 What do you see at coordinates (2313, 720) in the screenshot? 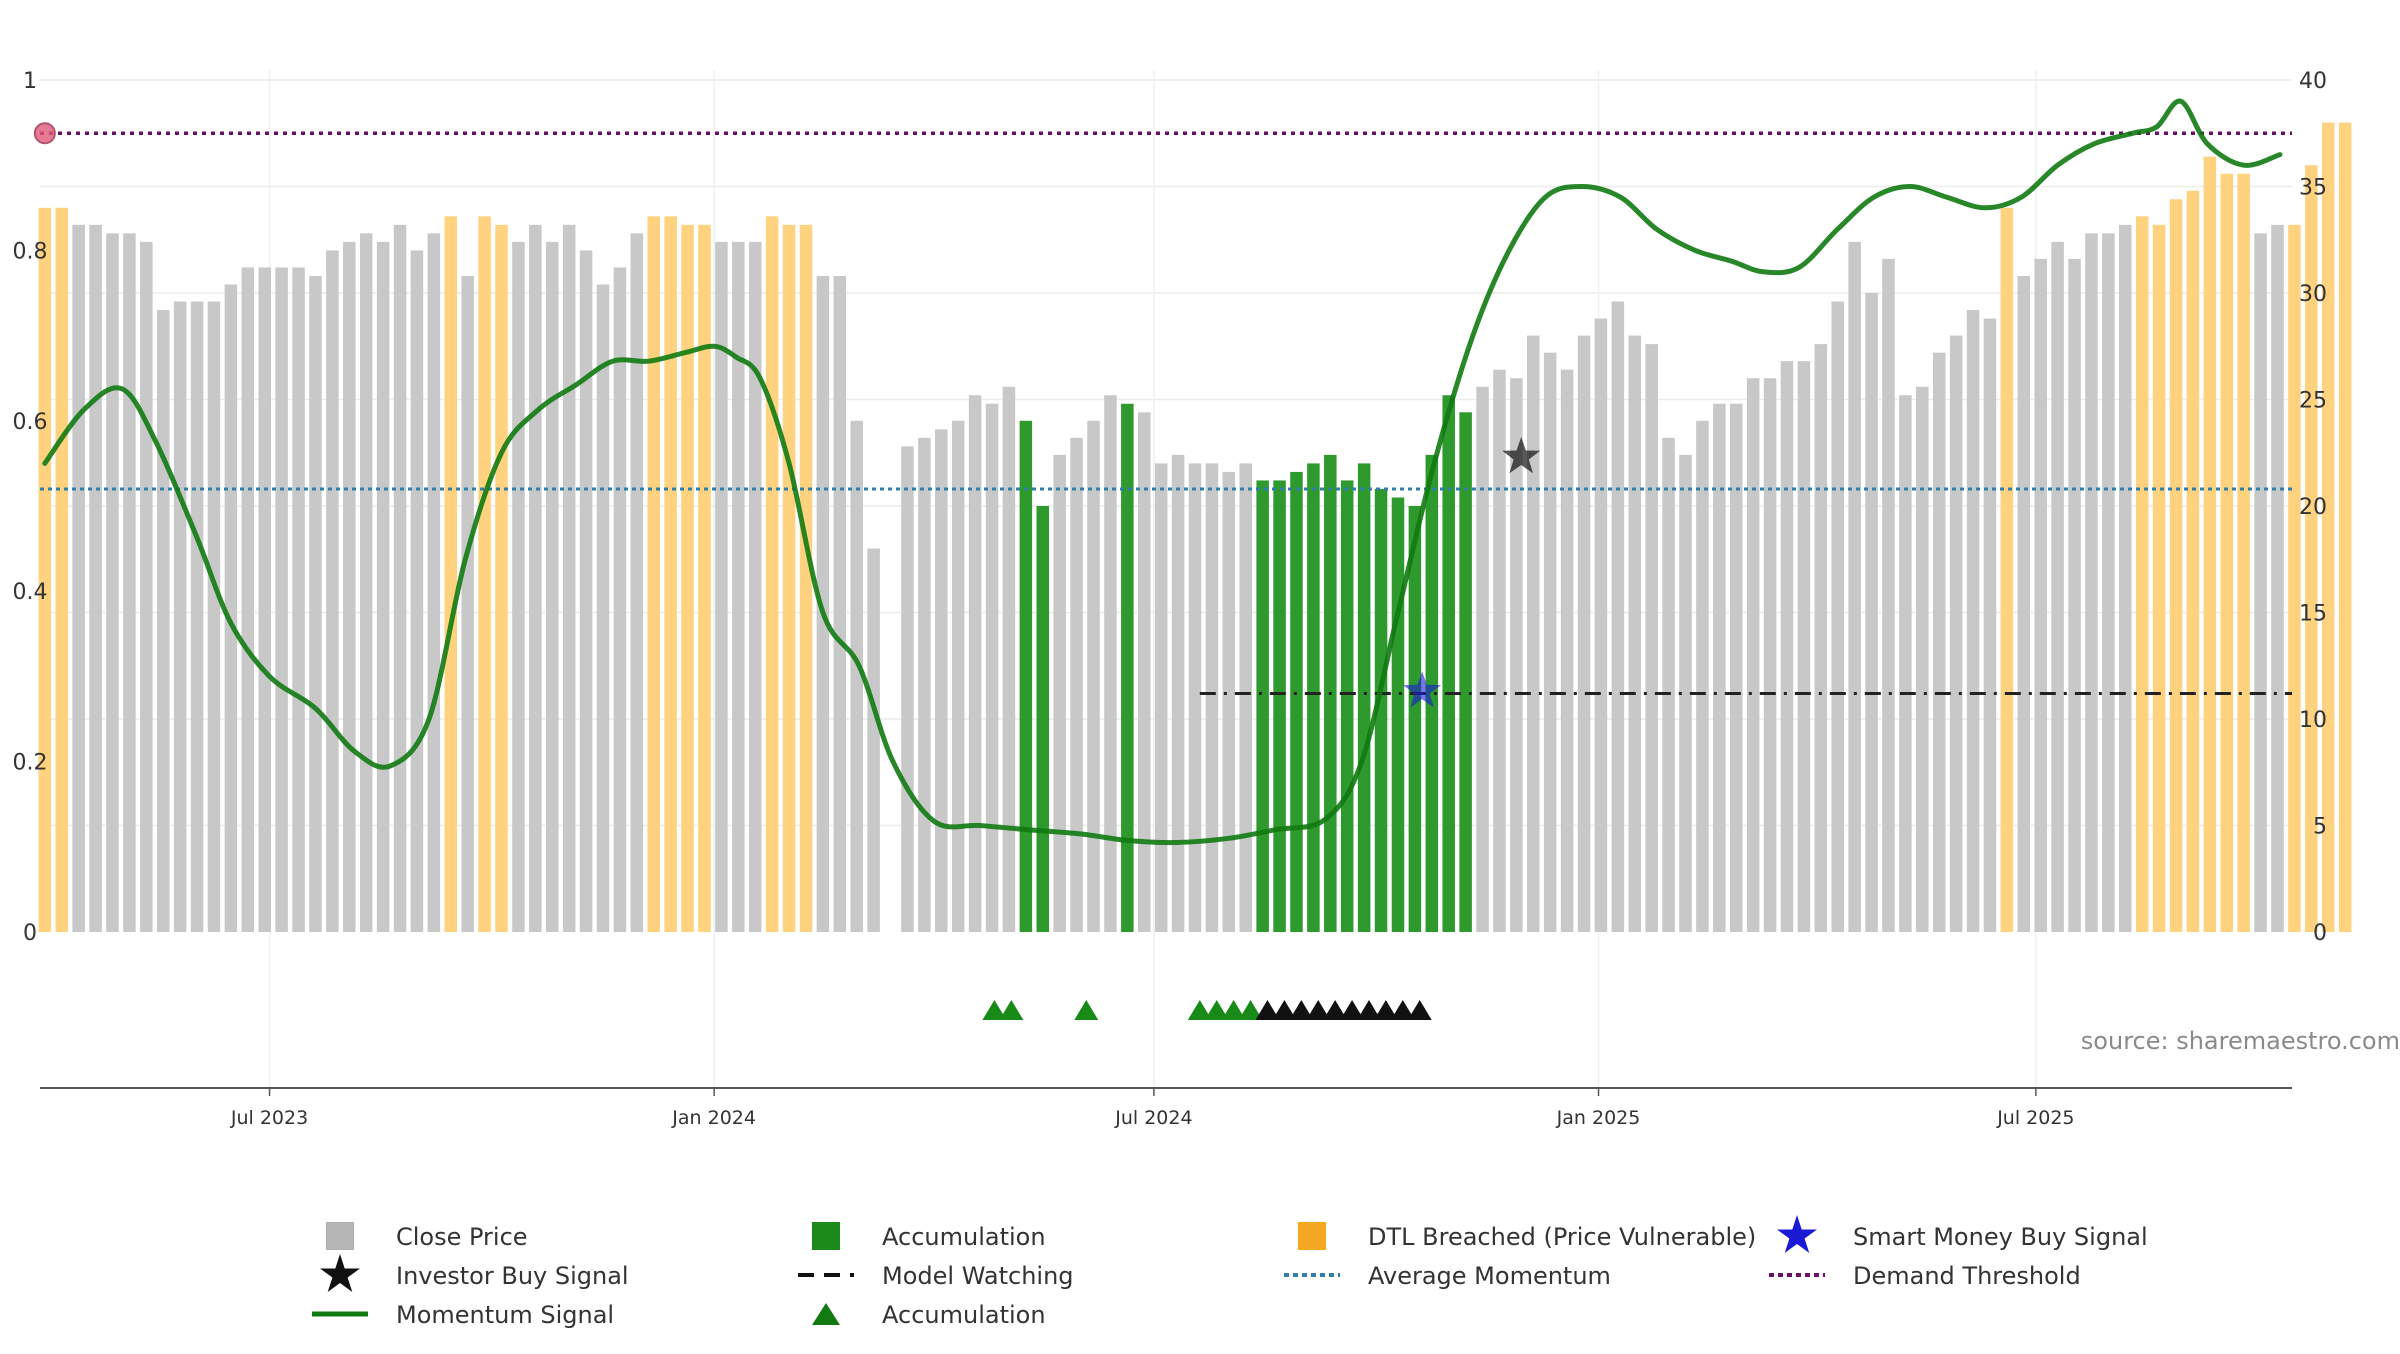
I see `y-right-tick-label: 10` at bounding box center [2313, 720].